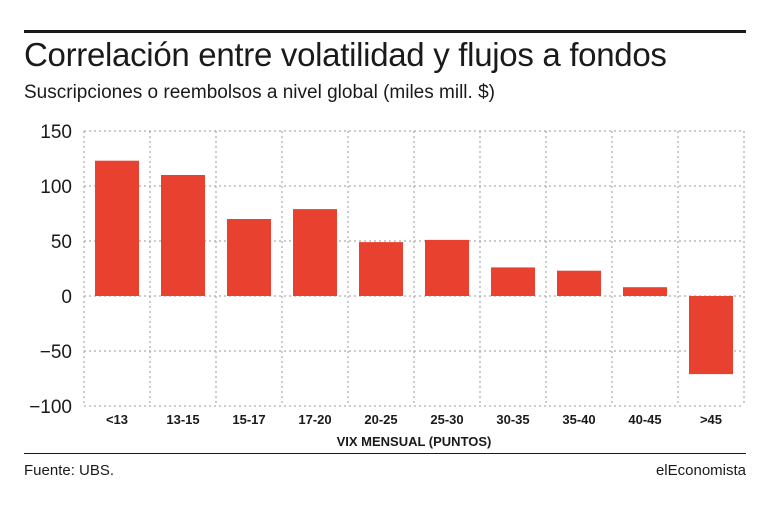  What do you see at coordinates (380, 419) in the screenshot?
I see `x-tick-label: 20-25` at bounding box center [380, 419].